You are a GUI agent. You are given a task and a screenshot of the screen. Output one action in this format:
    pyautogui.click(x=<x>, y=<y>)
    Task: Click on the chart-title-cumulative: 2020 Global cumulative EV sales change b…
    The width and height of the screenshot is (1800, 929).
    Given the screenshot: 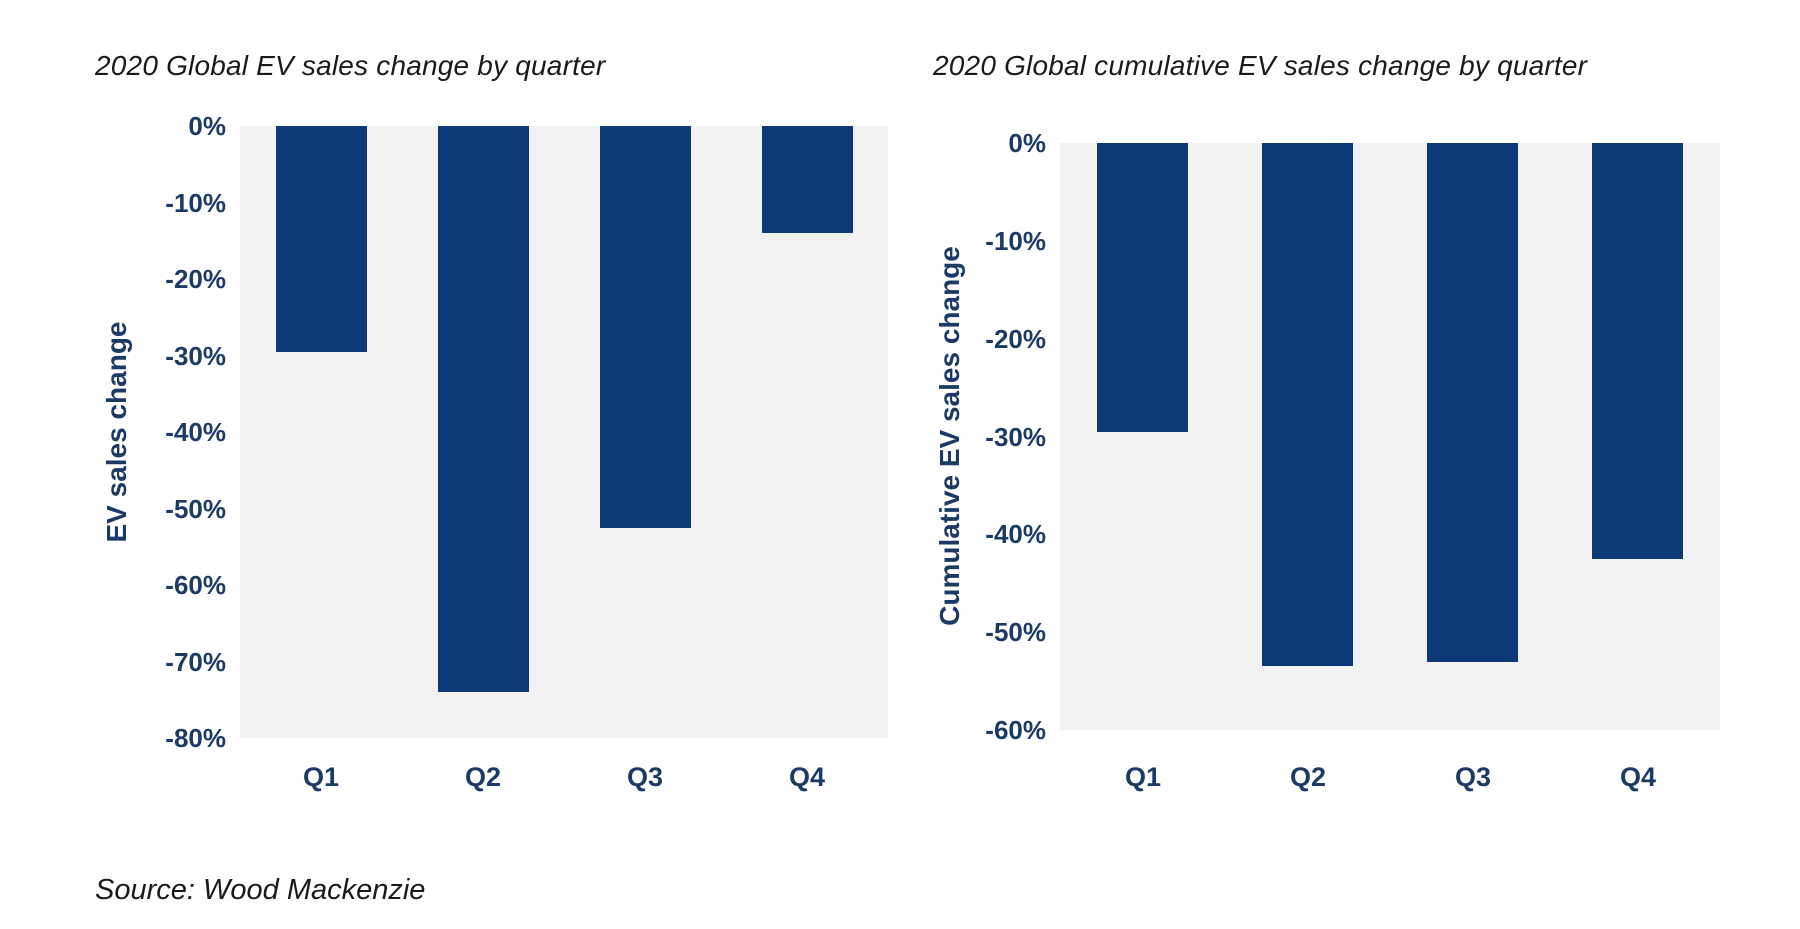 What is the action you would take?
    pyautogui.click(x=1260, y=65)
    